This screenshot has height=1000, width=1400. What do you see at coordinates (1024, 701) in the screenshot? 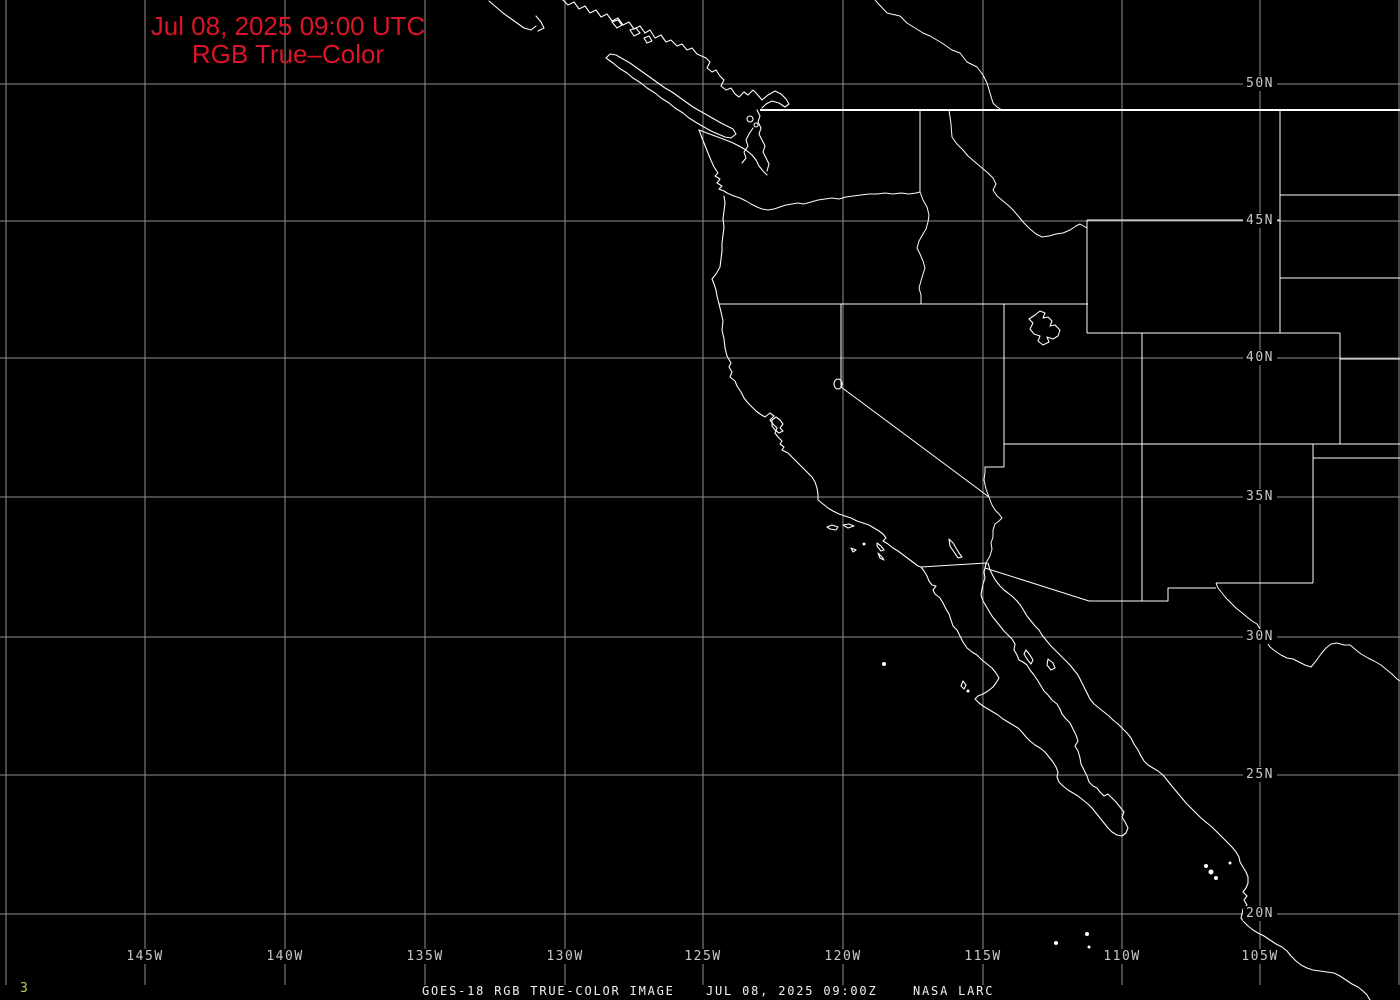
I see `baja-california-coastline` at bounding box center [1024, 701].